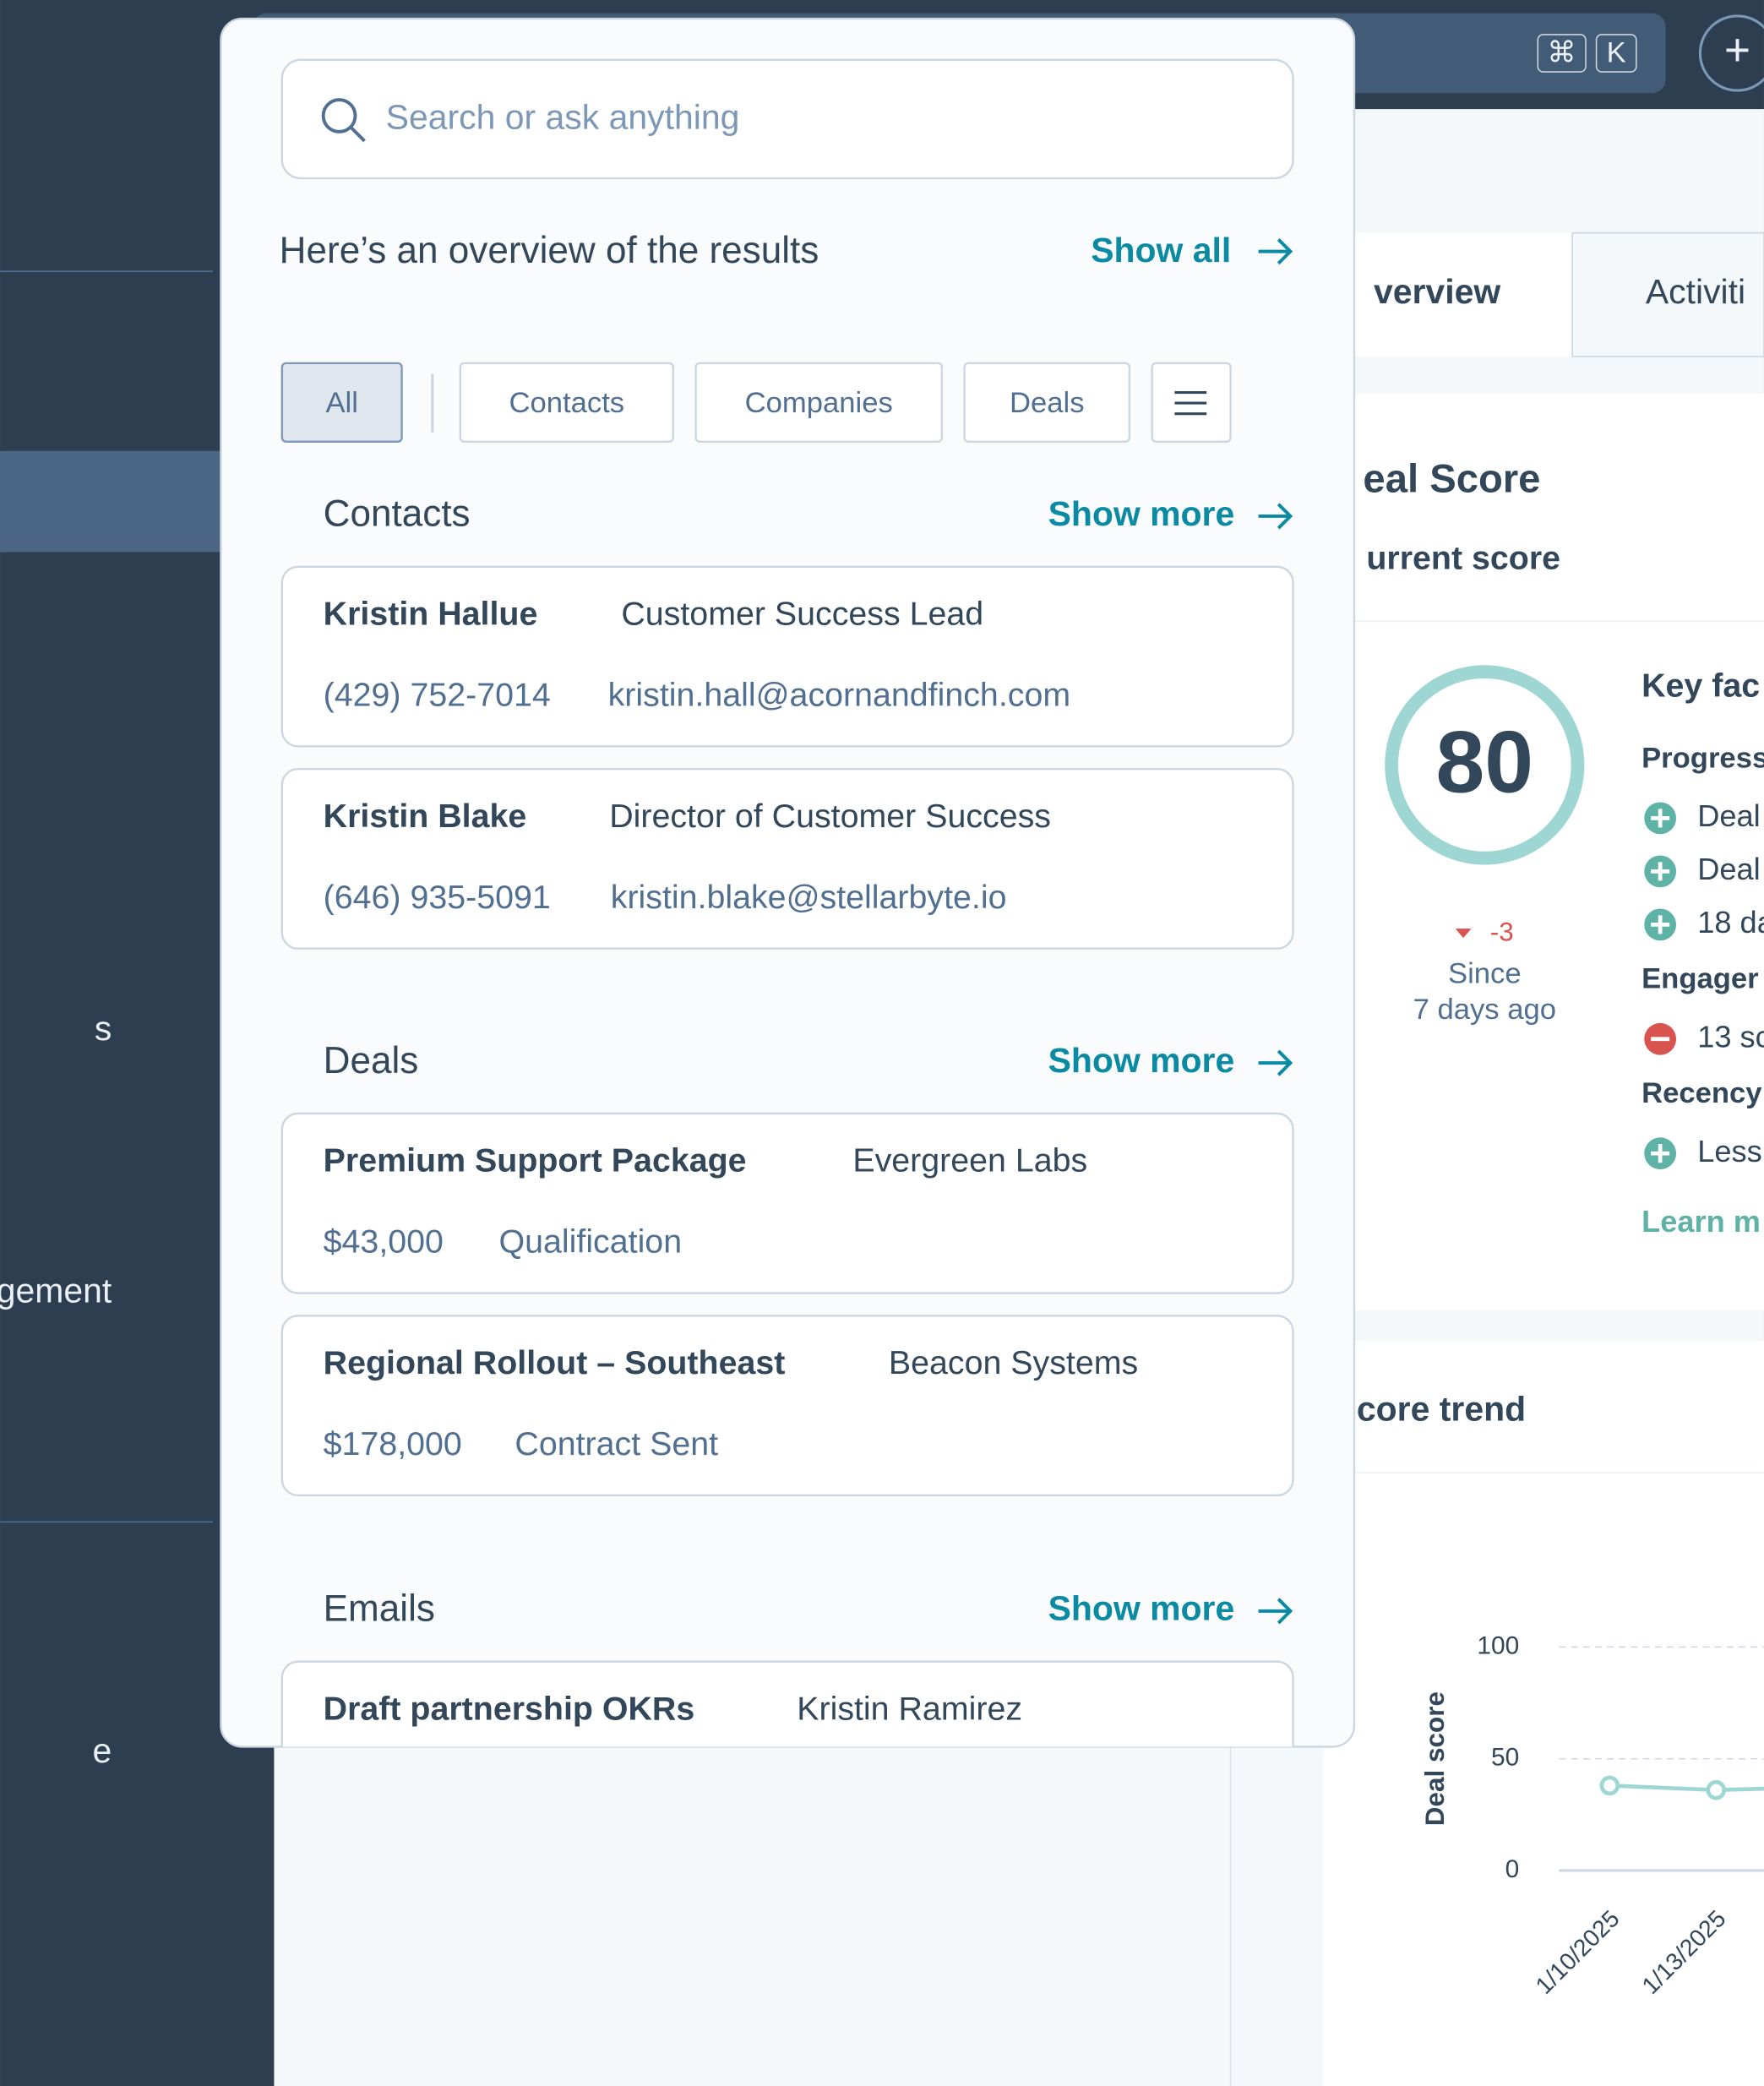  What do you see at coordinates (555, 1363) in the screenshot?
I see `result-name: Regional Rollout – Southeast` at bounding box center [555, 1363].